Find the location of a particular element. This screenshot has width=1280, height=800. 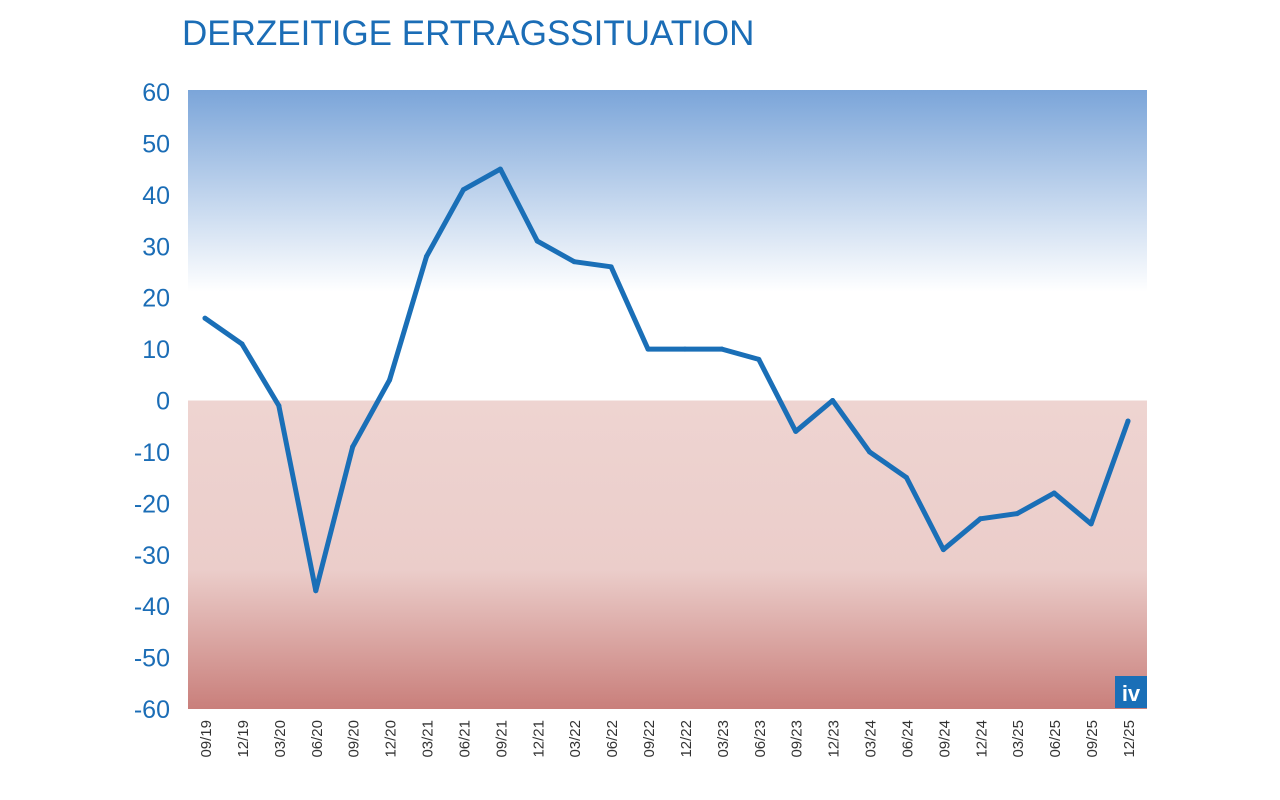

x-tick-label: 12/20 is located at coordinates (391, 739).